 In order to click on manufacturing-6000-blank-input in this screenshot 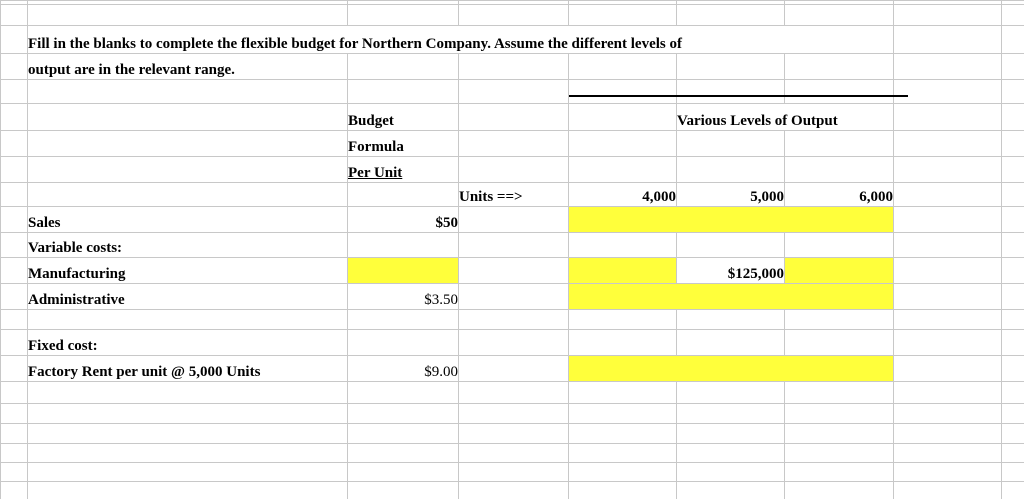, I will do `click(839, 270)`.